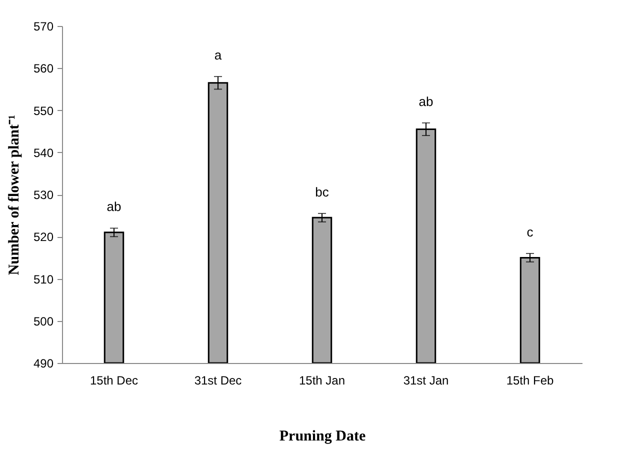  What do you see at coordinates (14, 195) in the screenshot?
I see `y-axis-title: Number of flower plant⁻¹` at bounding box center [14, 195].